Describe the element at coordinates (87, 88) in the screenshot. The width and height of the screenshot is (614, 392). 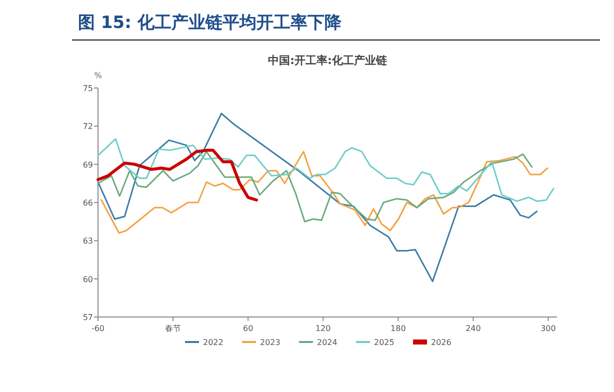
I see `y-tick-label: 75` at that location.